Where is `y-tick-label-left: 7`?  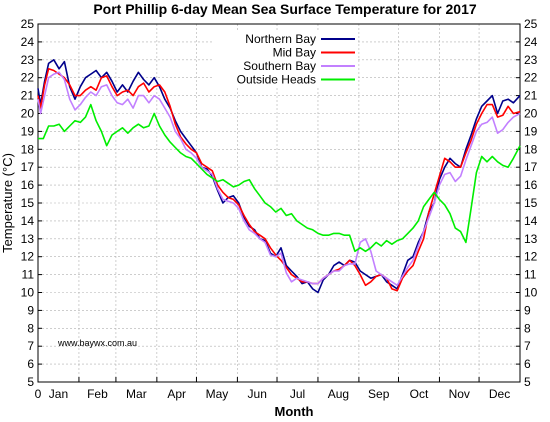
y-tick-label-left: 7 is located at coordinates (30, 346).